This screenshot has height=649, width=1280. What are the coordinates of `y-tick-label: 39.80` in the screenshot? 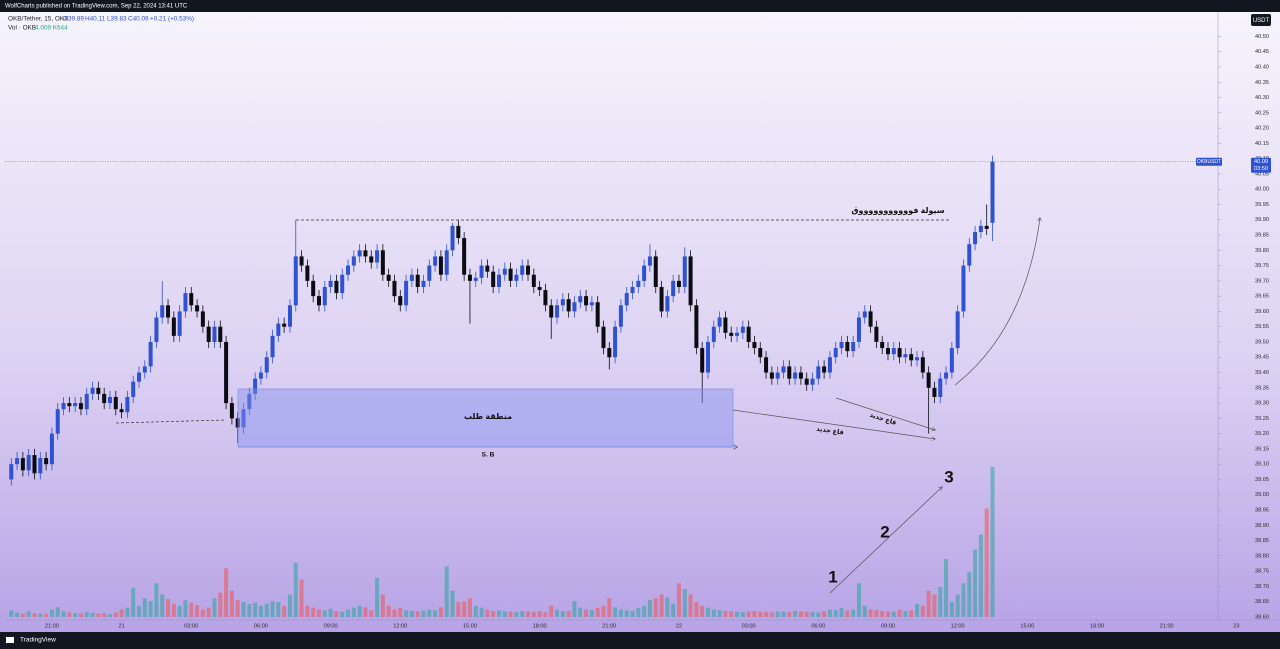 It's located at (1262, 251).